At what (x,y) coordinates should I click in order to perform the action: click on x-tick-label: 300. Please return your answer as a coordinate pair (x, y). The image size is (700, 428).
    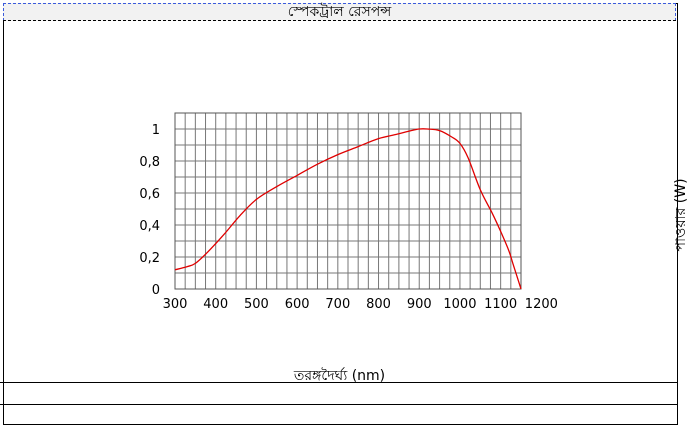
    Looking at the image, I should click on (175, 304).